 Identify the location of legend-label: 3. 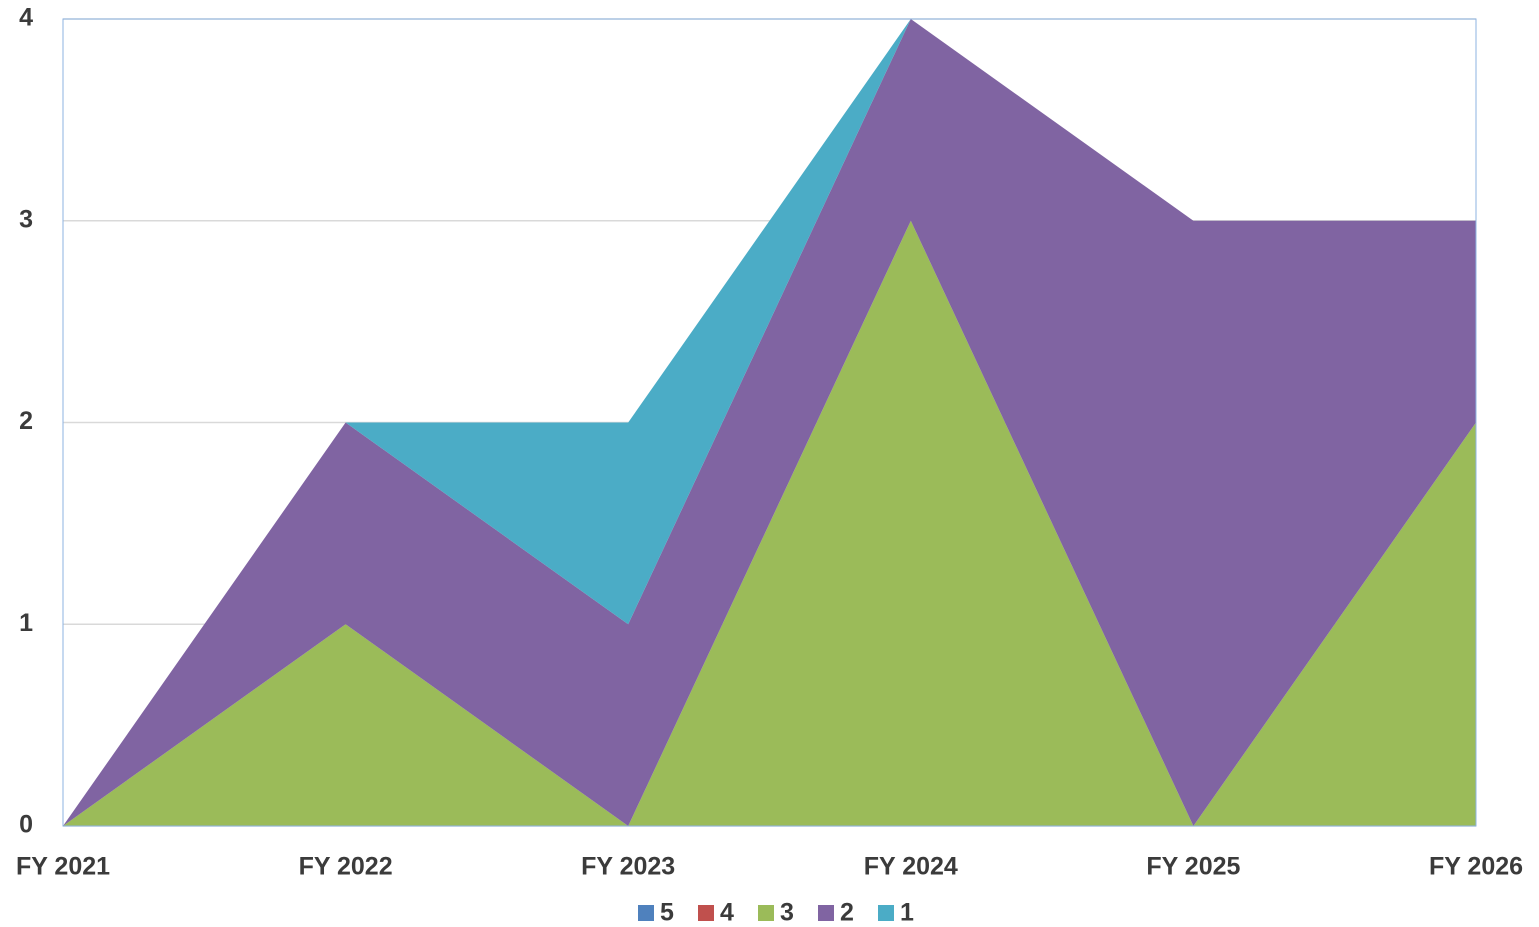
(787, 913).